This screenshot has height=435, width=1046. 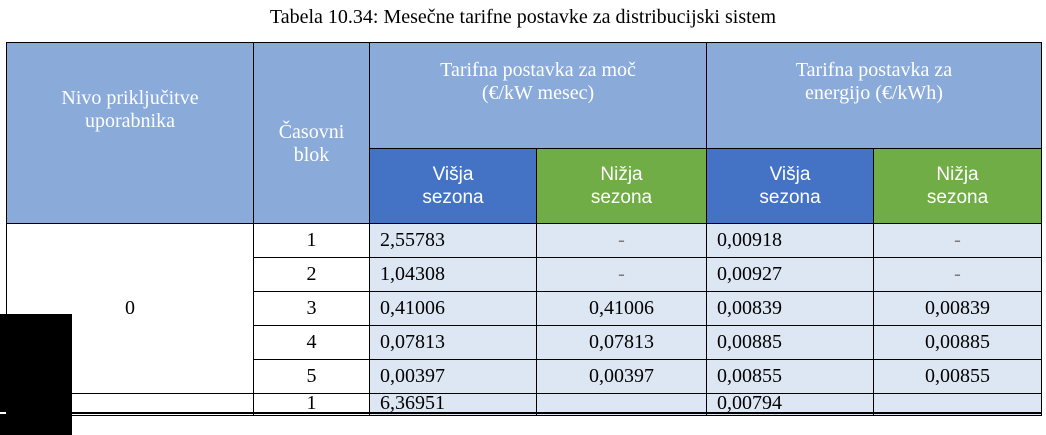 What do you see at coordinates (621, 197) in the screenshot?
I see `header-power-low-line2: sezona` at bounding box center [621, 197].